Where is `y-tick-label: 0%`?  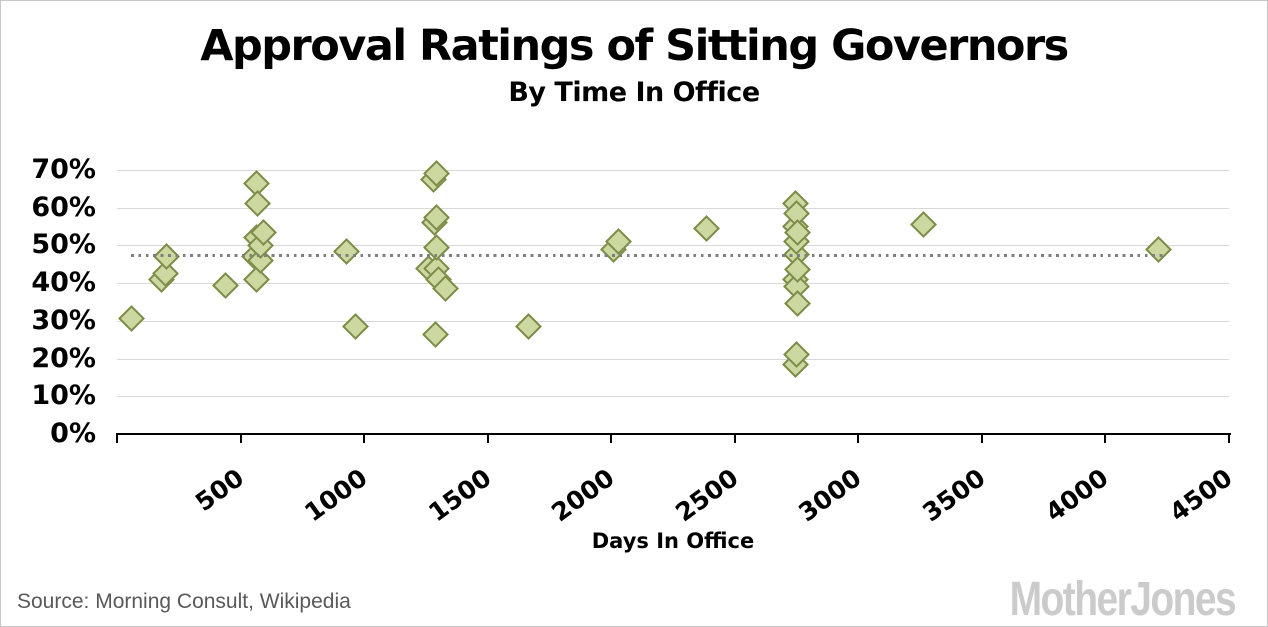
y-tick-label: 0% is located at coordinates (73, 433).